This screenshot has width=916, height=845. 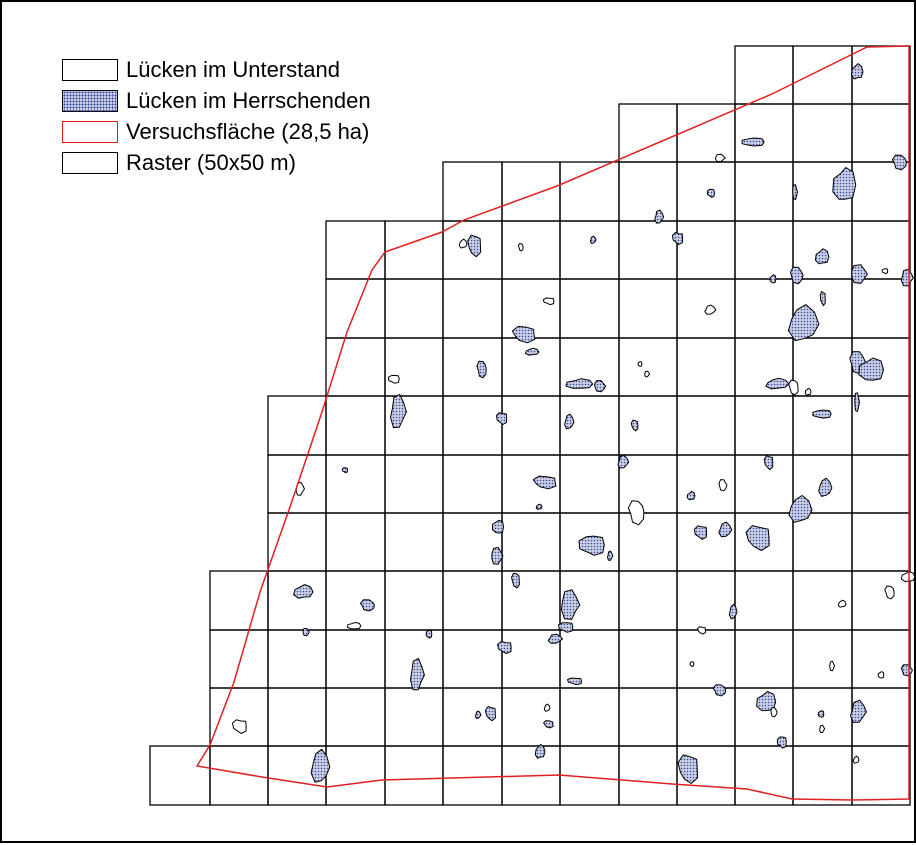 What do you see at coordinates (90, 69) in the screenshot?
I see `unterstand-swatch` at bounding box center [90, 69].